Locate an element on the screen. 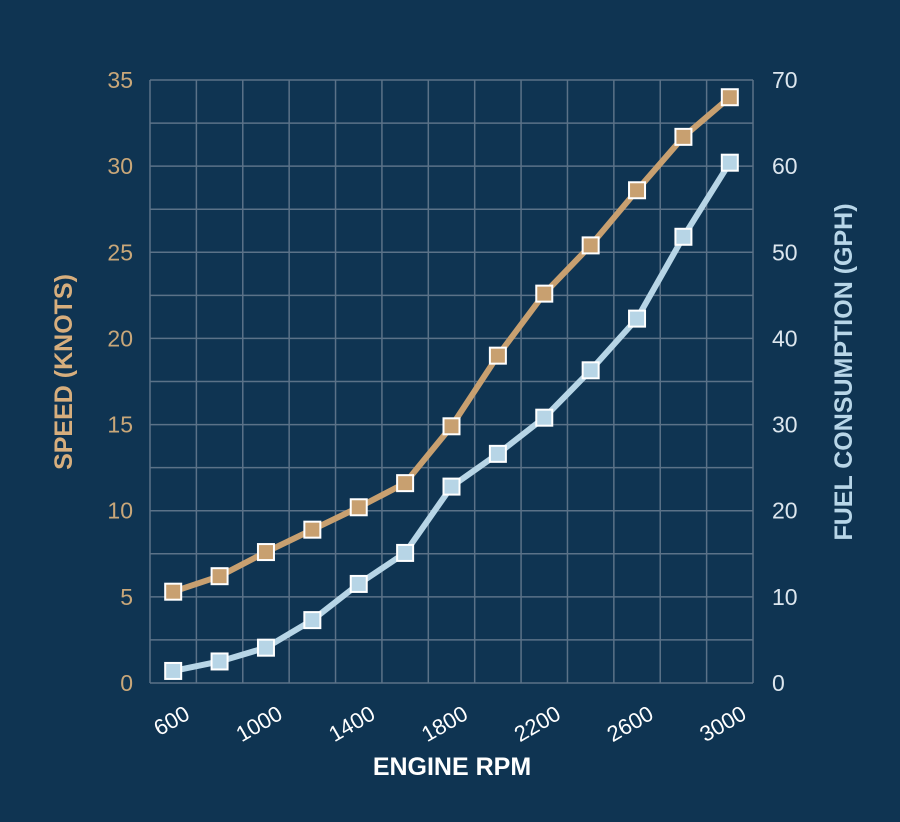 The width and height of the screenshot is (900, 822). x-tick-label: 3000 is located at coordinates (722, 724).